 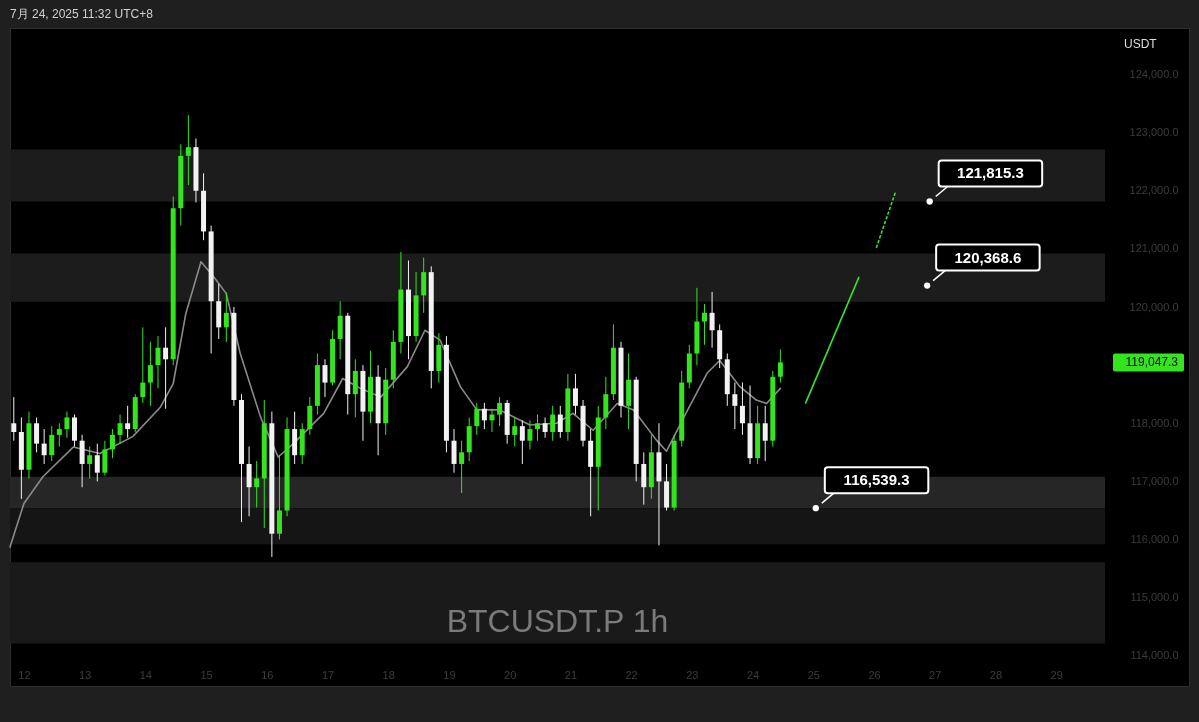 What do you see at coordinates (1154, 597) in the screenshot?
I see `y-tick-label: 115,000.0` at bounding box center [1154, 597].